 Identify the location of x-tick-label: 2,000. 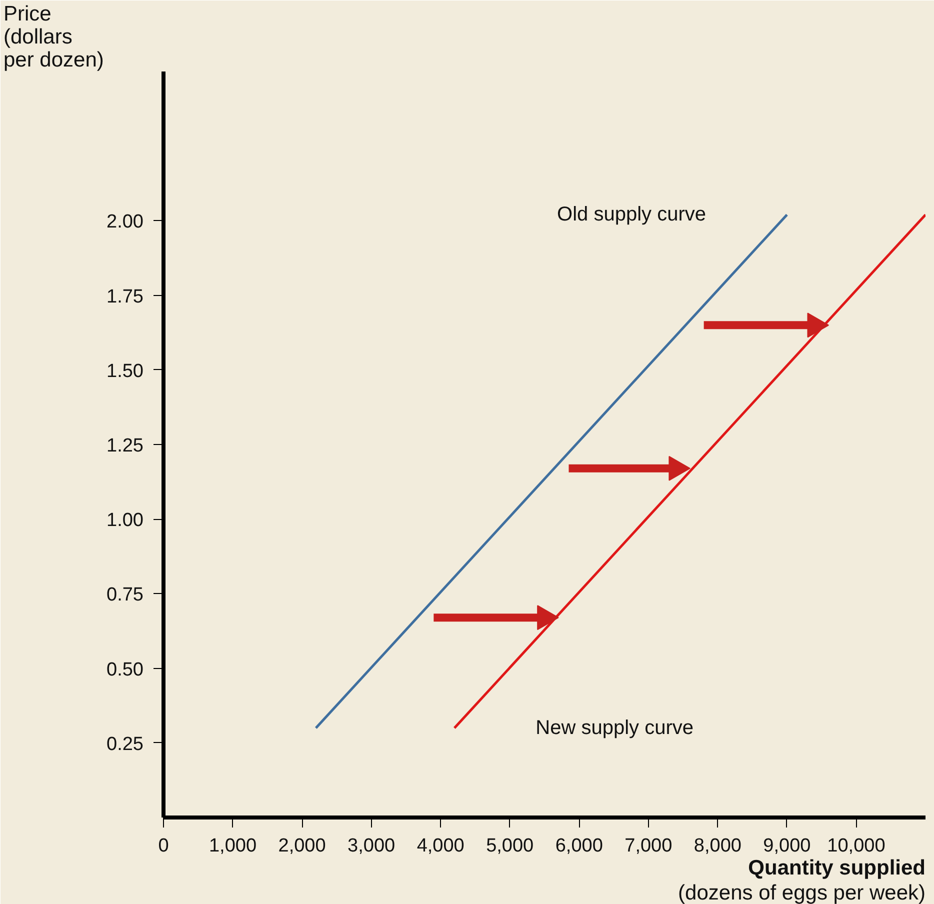
(302, 846).